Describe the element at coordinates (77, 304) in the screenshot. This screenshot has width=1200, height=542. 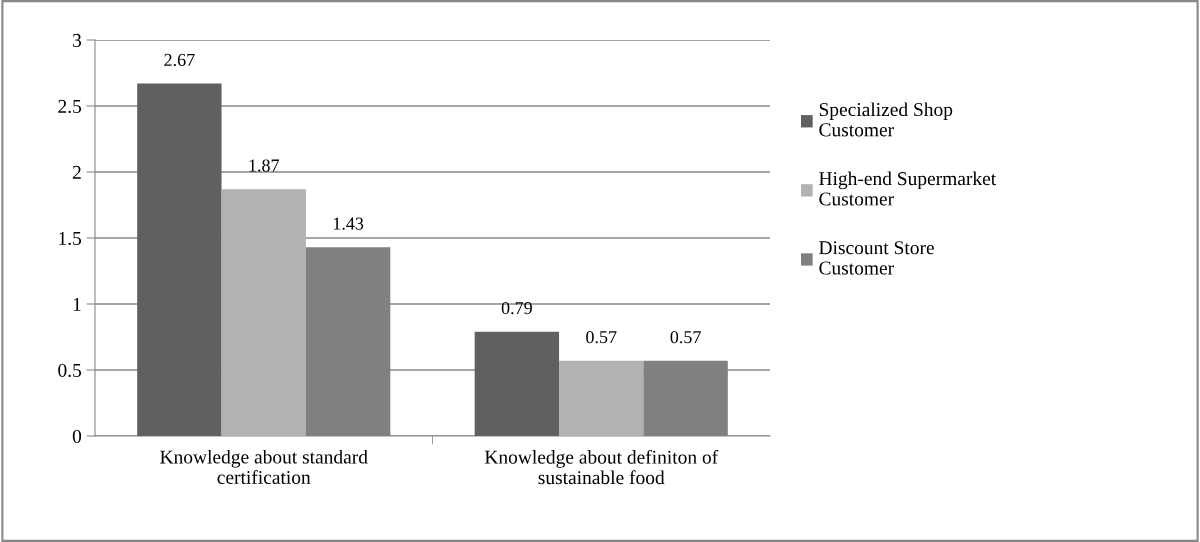
I see `y-tick-label: 1` at that location.